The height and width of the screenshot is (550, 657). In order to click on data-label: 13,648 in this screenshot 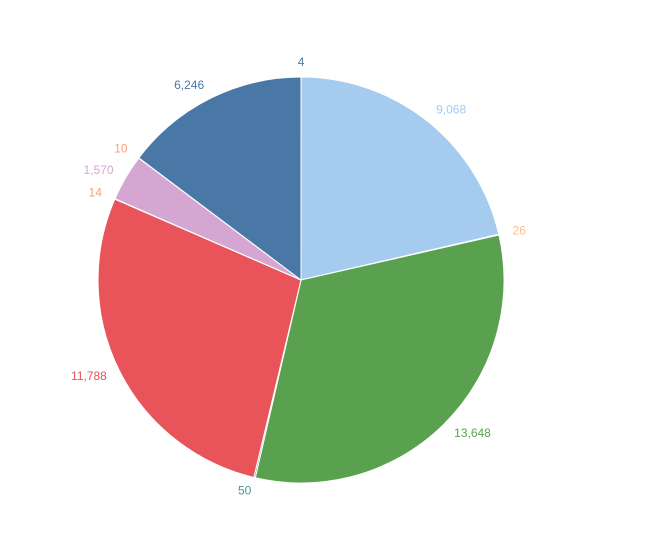, I will do `click(472, 433)`.